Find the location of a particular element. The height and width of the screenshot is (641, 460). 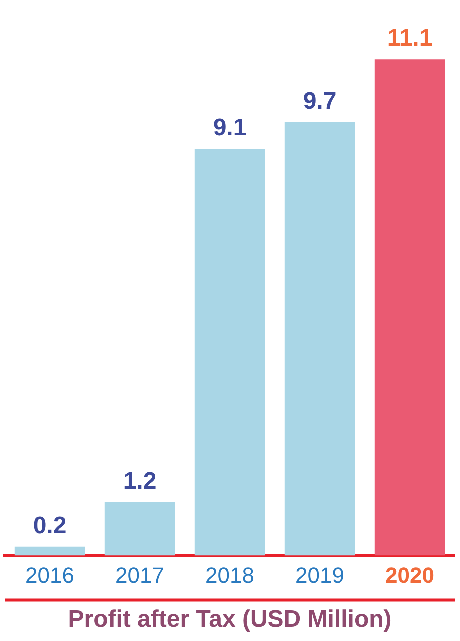

data-label: 11.1 is located at coordinates (410, 38).